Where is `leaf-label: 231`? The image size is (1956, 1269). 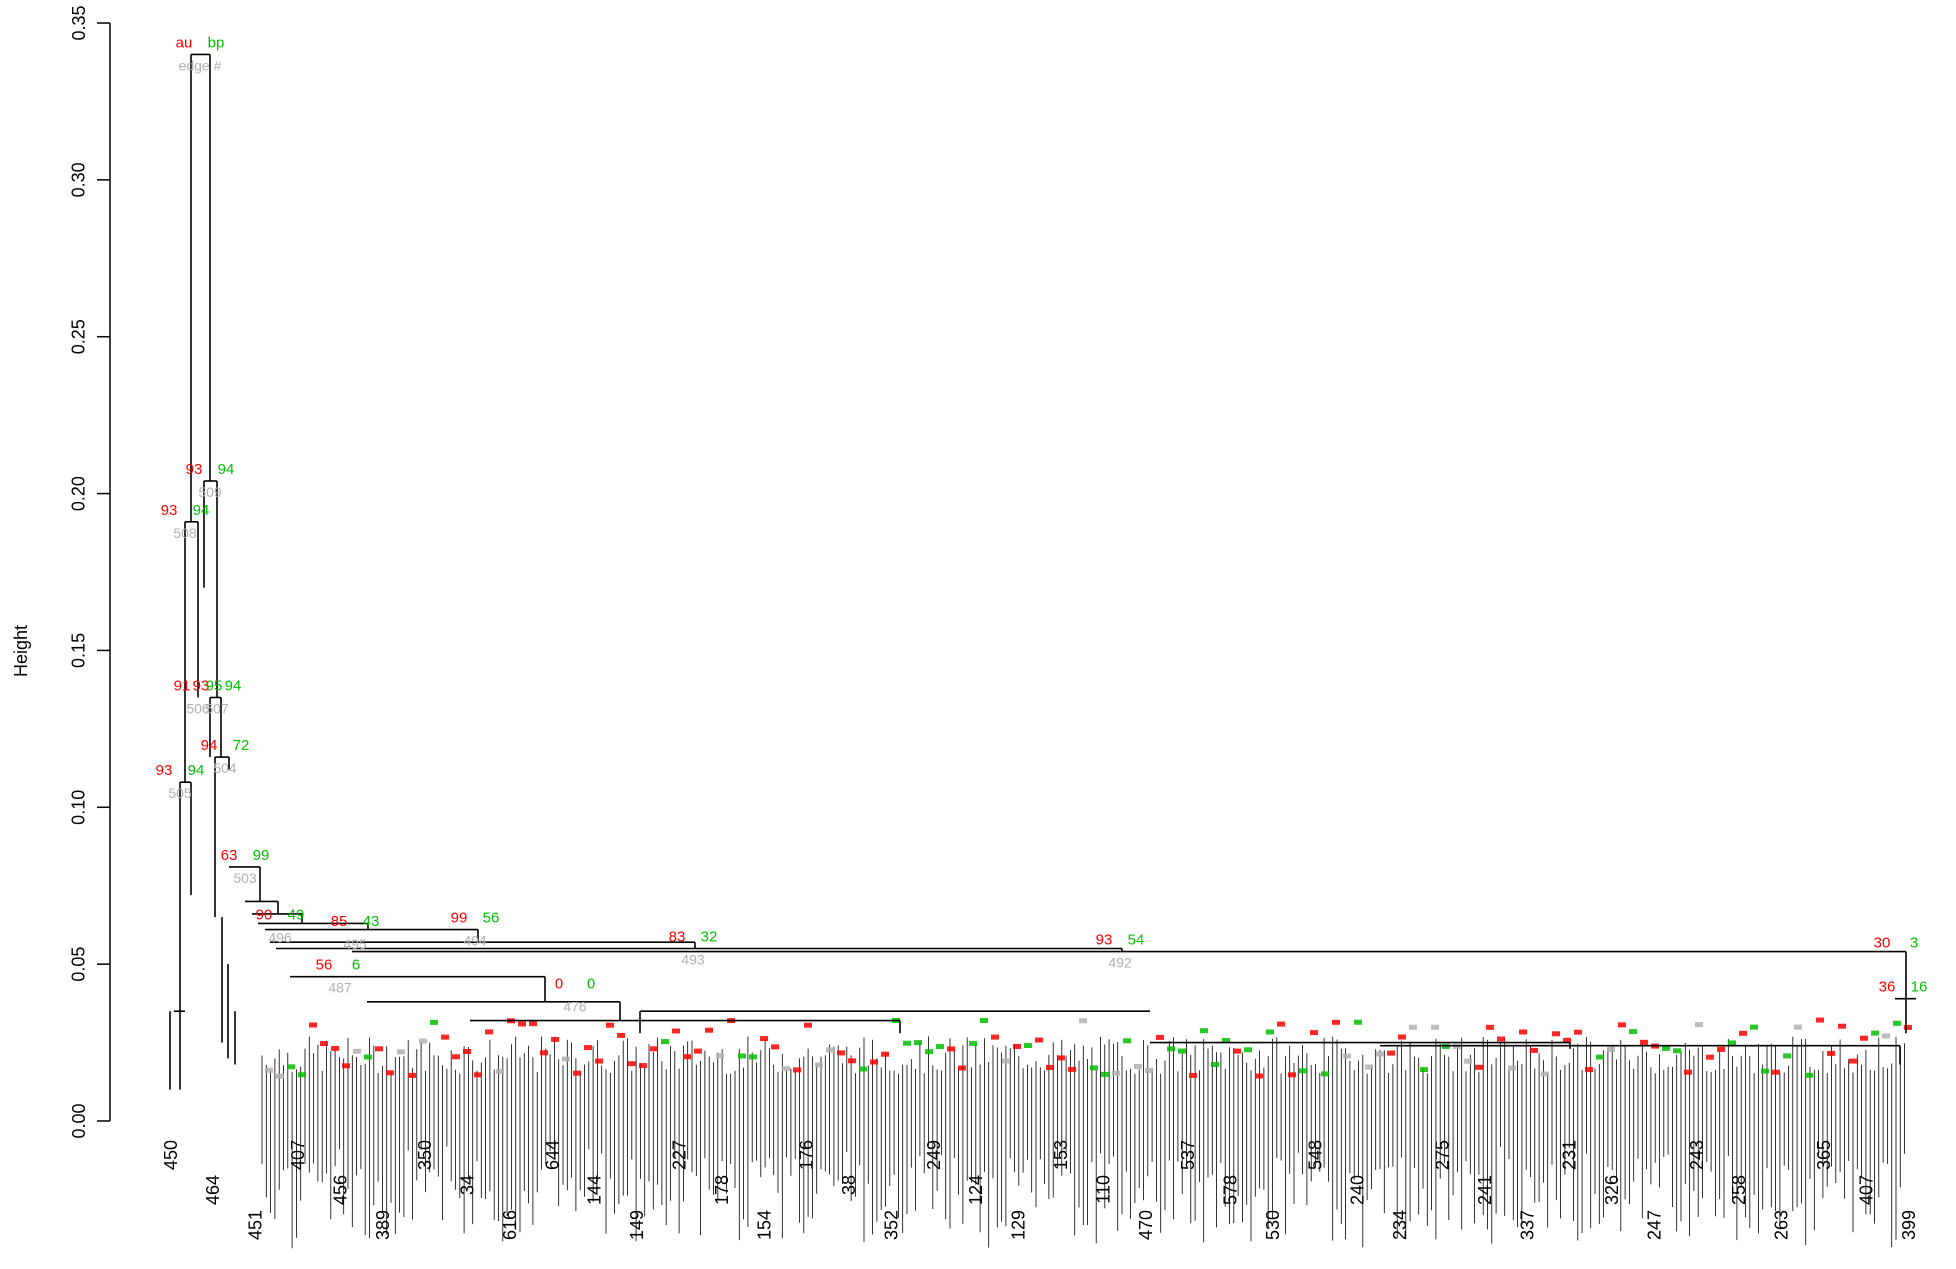
leaf-label: 231 is located at coordinates (1570, 1155).